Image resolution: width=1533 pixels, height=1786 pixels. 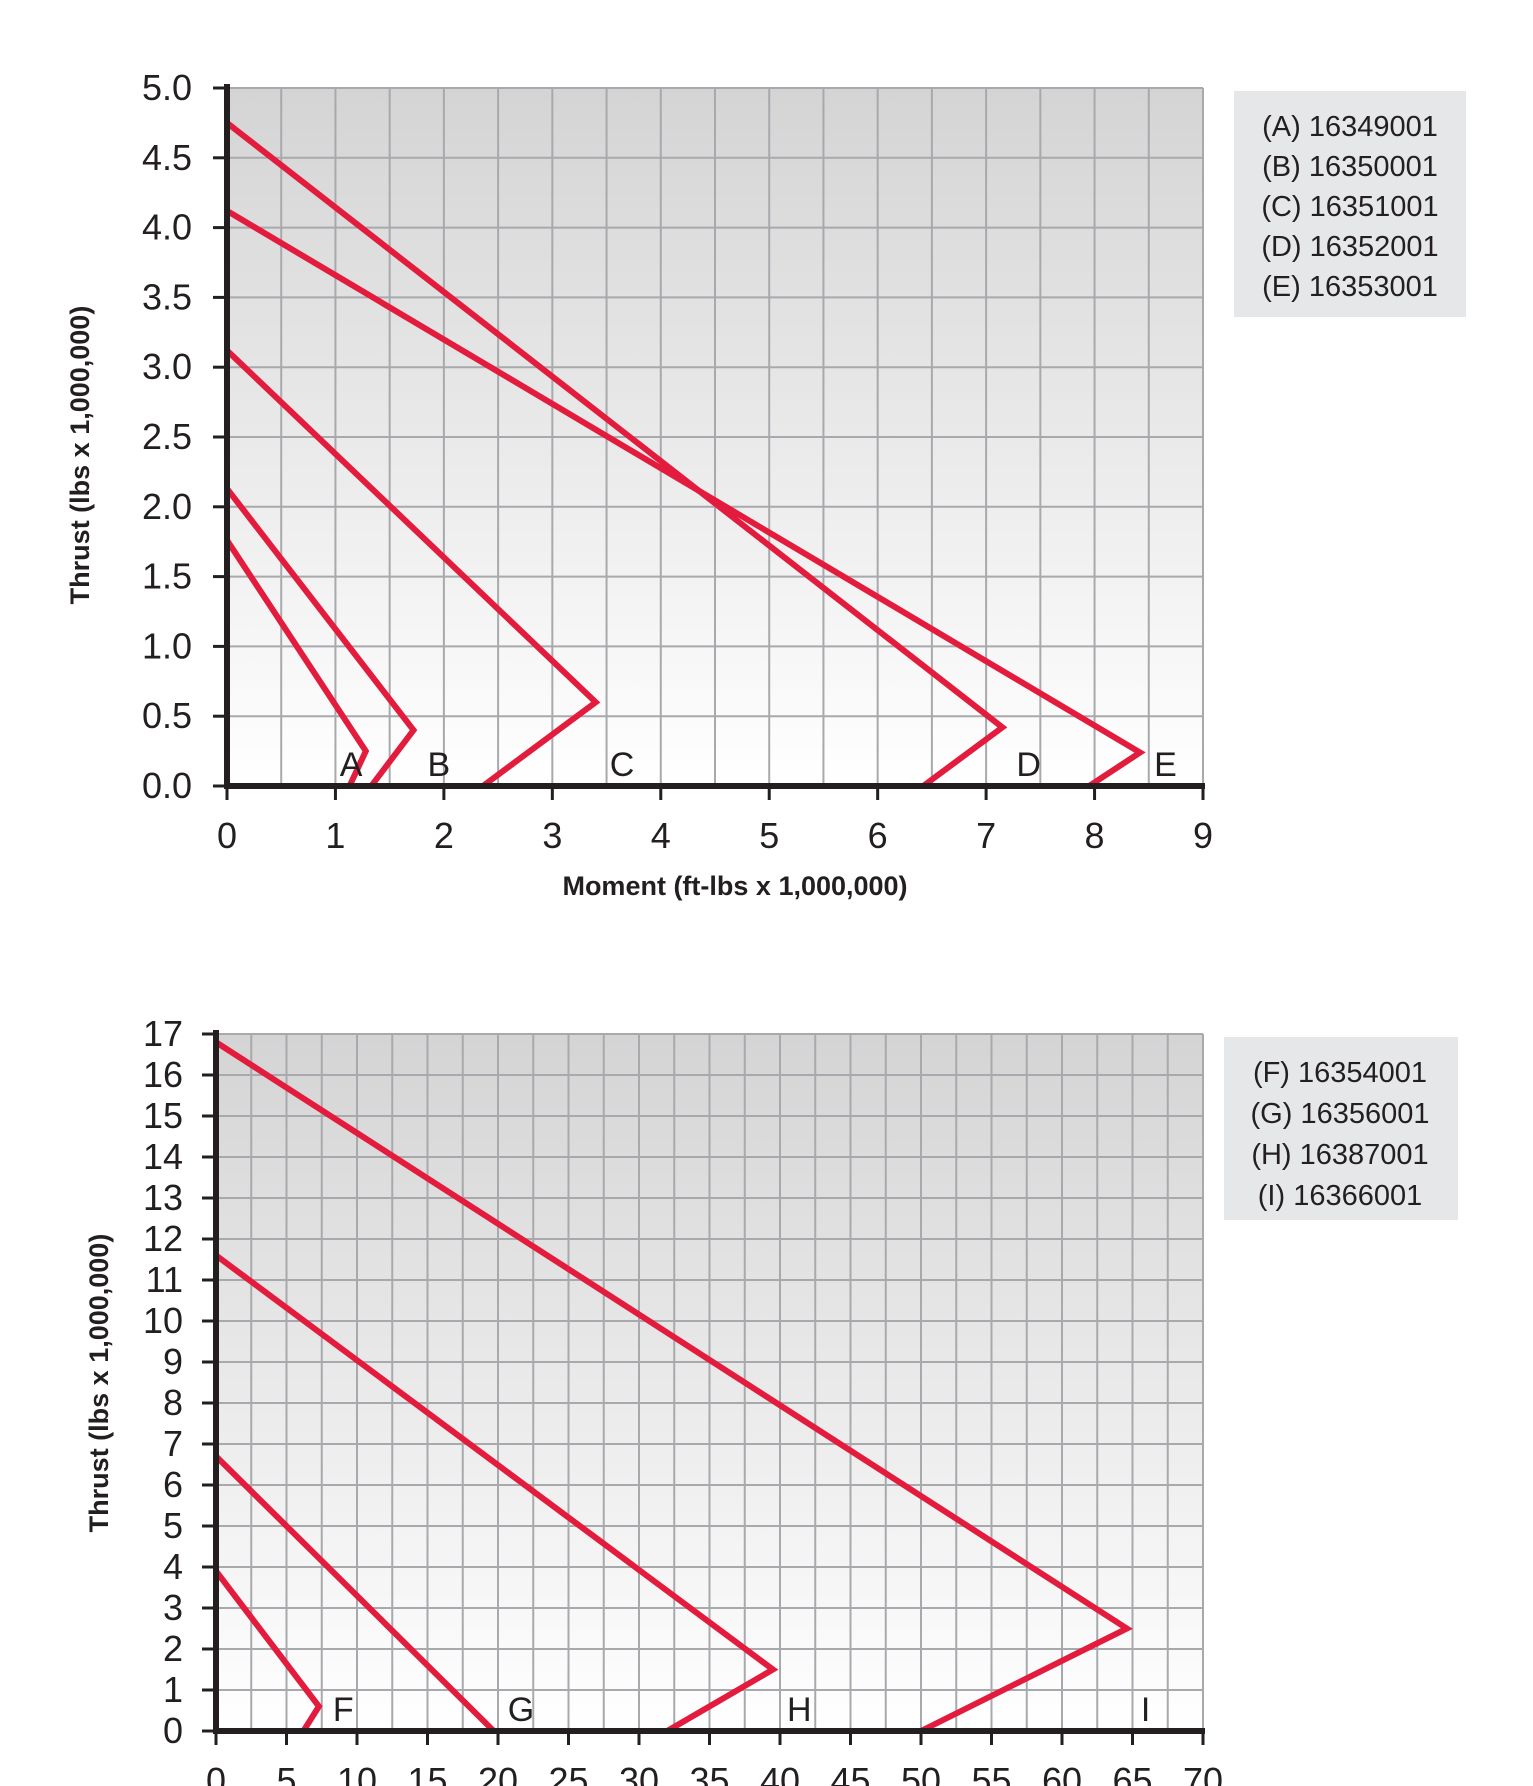 What do you see at coordinates (167, 296) in the screenshot?
I see `y-tick-label: 3.5` at bounding box center [167, 296].